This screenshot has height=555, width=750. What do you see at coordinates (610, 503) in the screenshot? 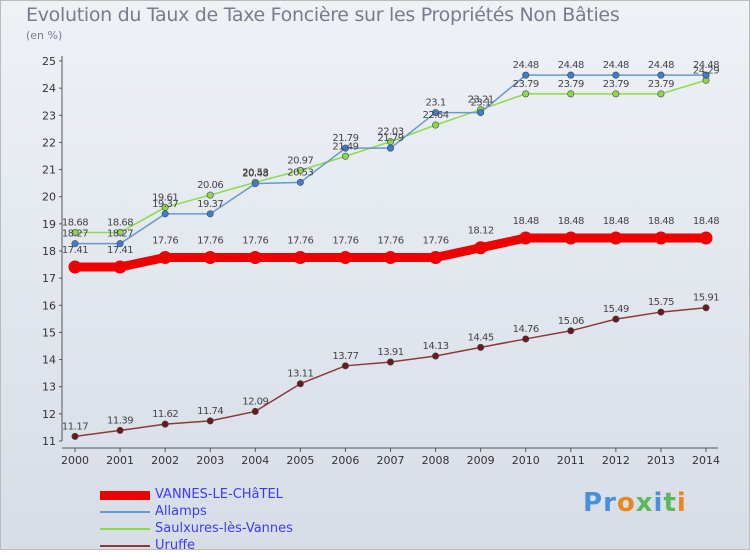
I see `logo-letter: r` at bounding box center [610, 503].